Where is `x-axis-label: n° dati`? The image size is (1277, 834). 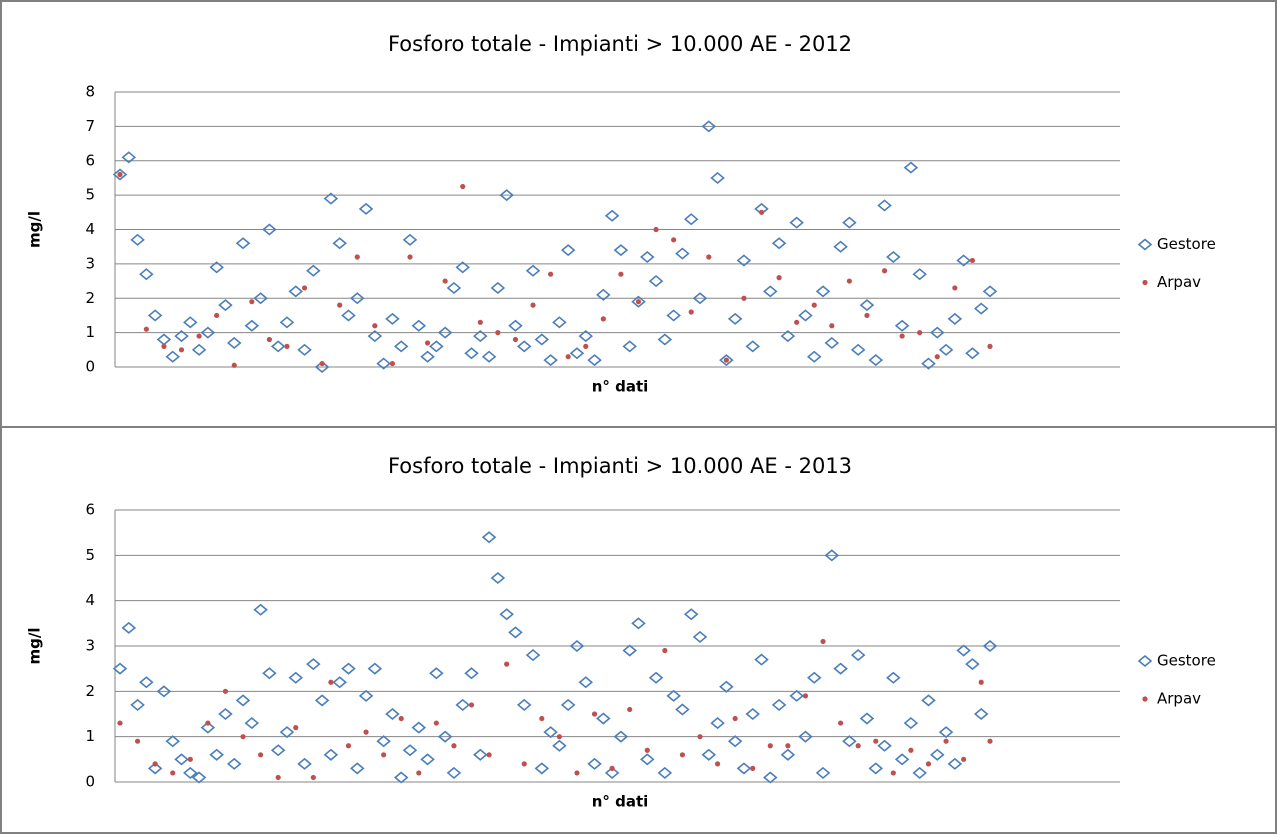 x-axis-label: n° dati is located at coordinates (620, 802).